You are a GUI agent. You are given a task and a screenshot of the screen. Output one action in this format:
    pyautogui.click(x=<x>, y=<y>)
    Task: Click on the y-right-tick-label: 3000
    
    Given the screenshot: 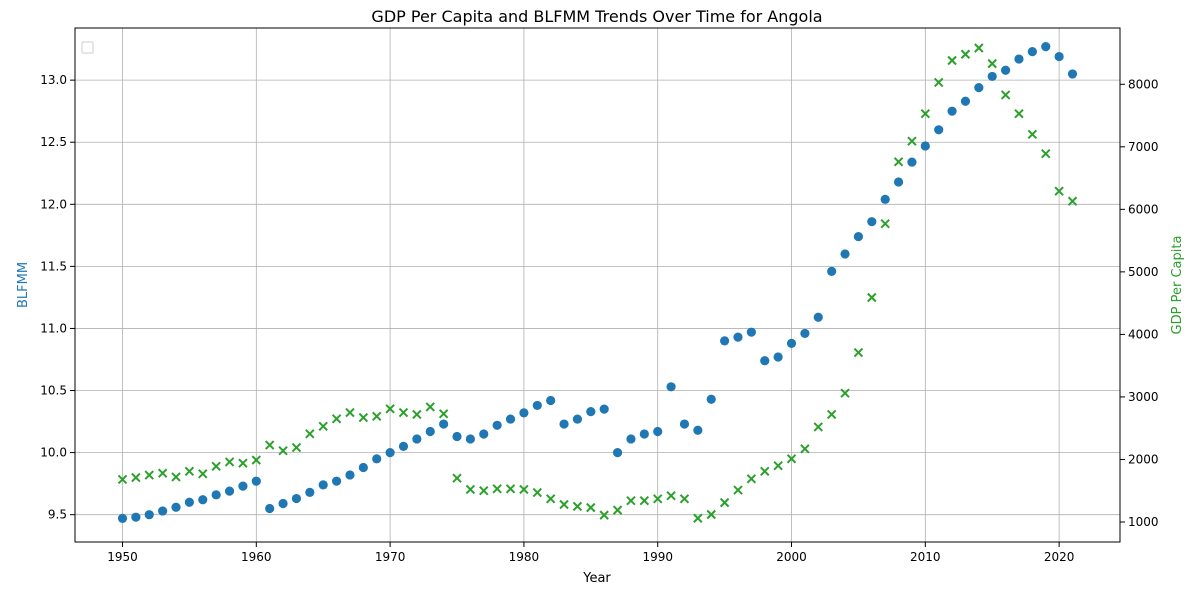 What is the action you would take?
    pyautogui.click(x=1143, y=397)
    